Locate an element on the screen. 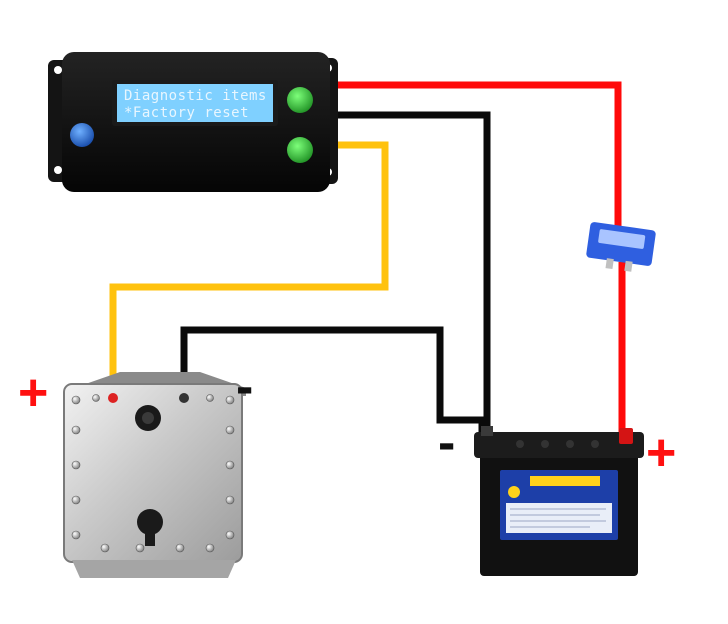 The width and height of the screenshot is (728, 624). controller: Diagnostic items *Factory reset is located at coordinates (193, 122).